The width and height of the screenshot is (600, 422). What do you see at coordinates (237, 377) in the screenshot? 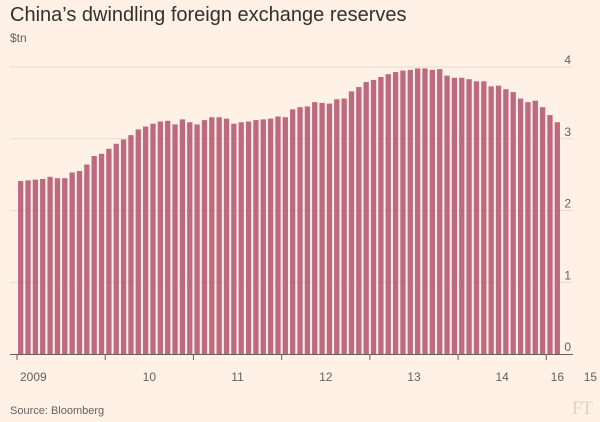
I see `x-tick-label: 11` at bounding box center [237, 377].